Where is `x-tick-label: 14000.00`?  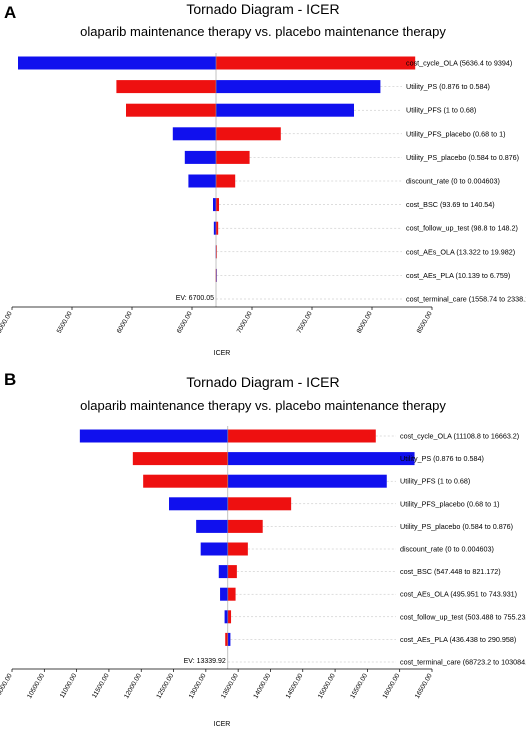
x-tick-label: 14000.00 is located at coordinates (262, 686).